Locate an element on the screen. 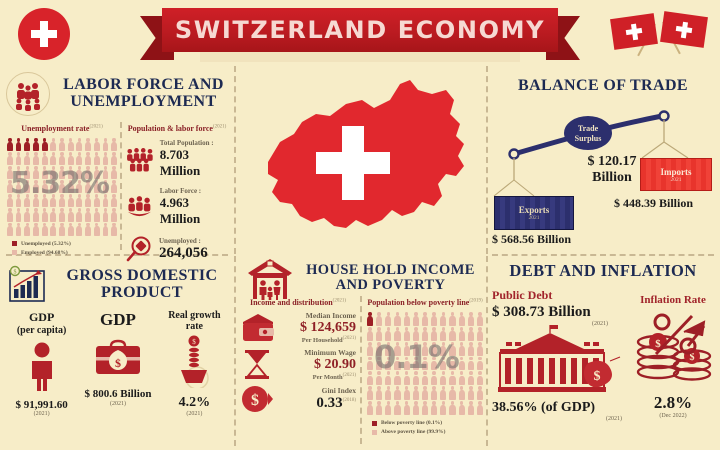  gdp-section-header: $ GROSS DOMESTIC PRODUCT is located at coordinates (118, 285).